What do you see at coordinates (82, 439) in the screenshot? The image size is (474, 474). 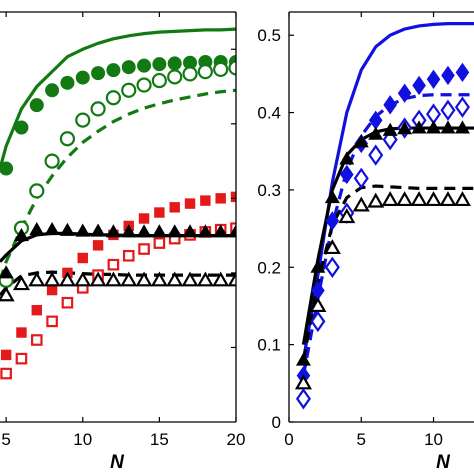 I see `x-tick-label: 10` at bounding box center [82, 439].